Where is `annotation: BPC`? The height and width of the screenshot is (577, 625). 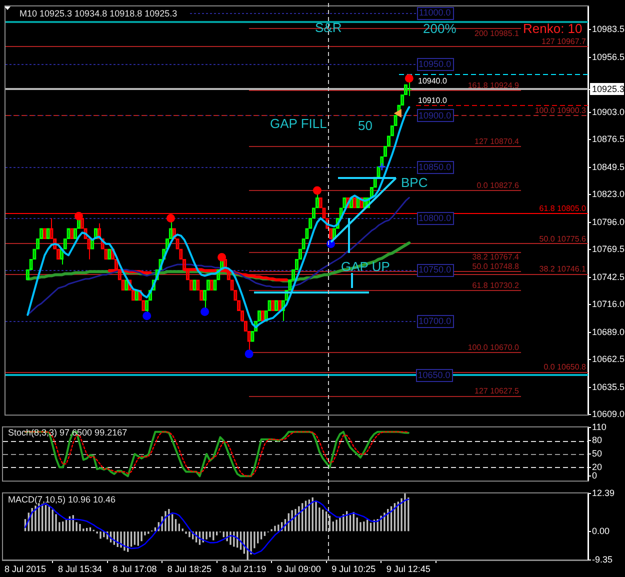
annotation: BPC is located at coordinates (414, 182).